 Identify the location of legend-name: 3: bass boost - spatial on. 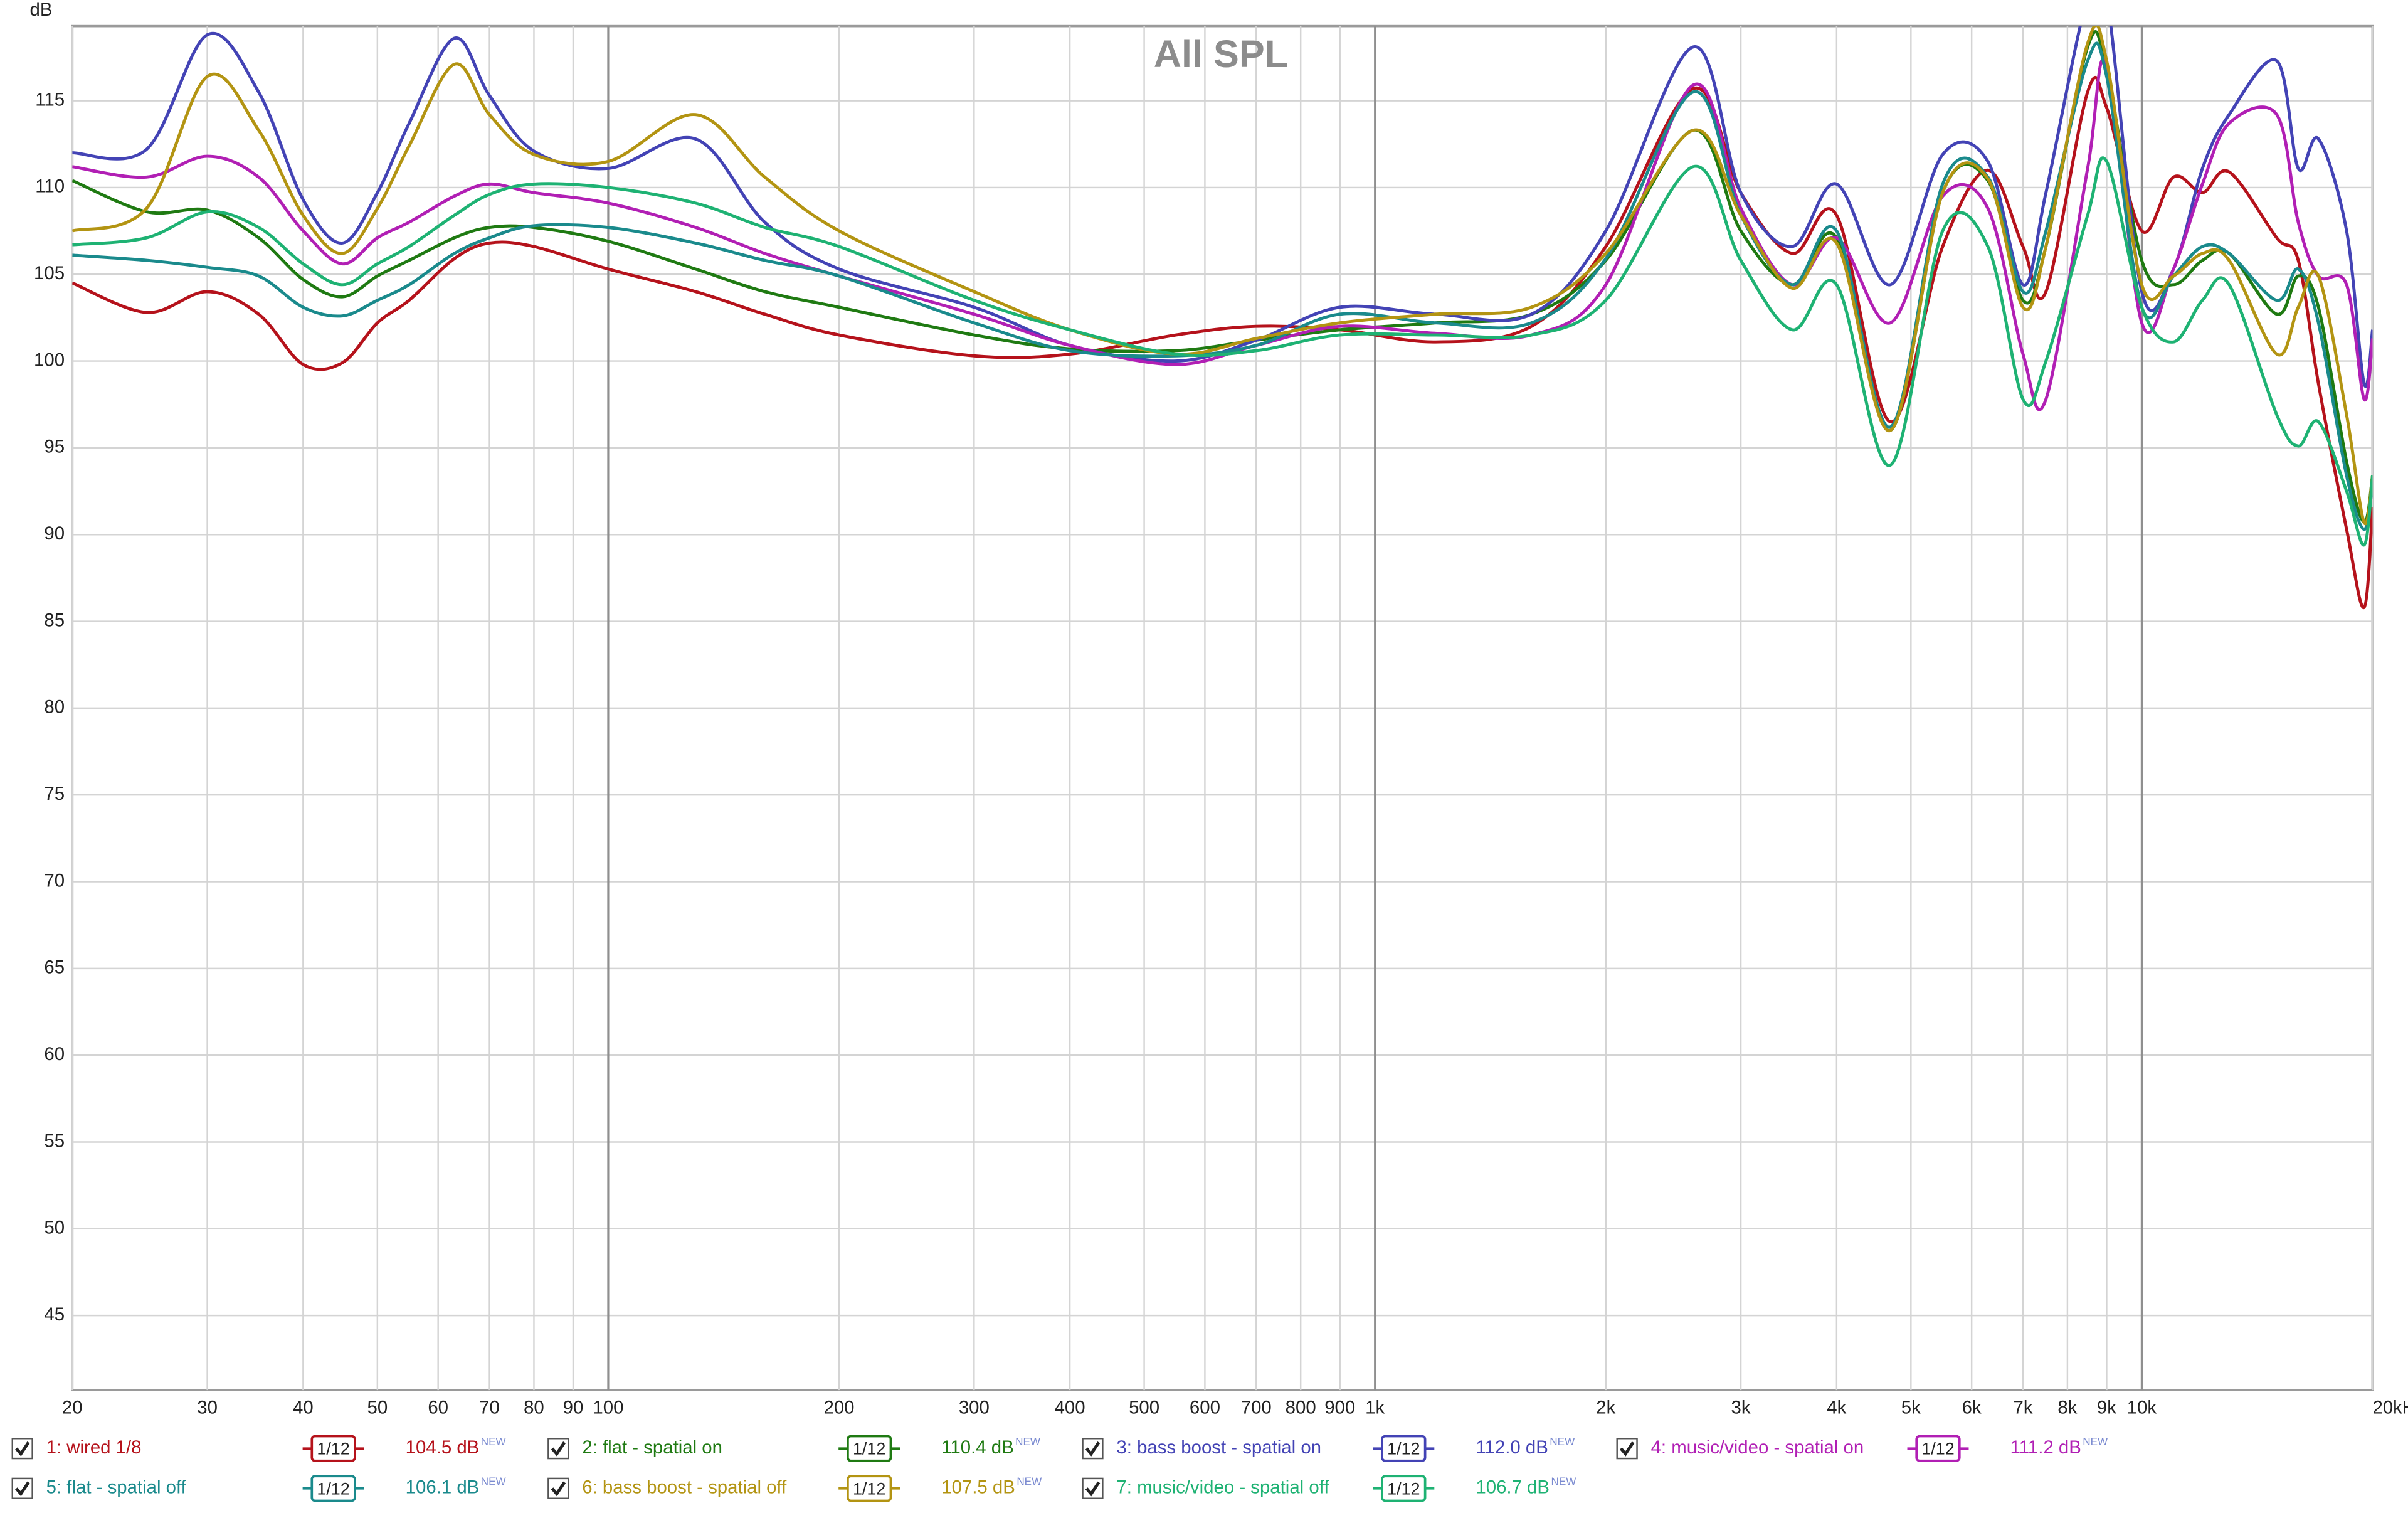
(1218, 1447).